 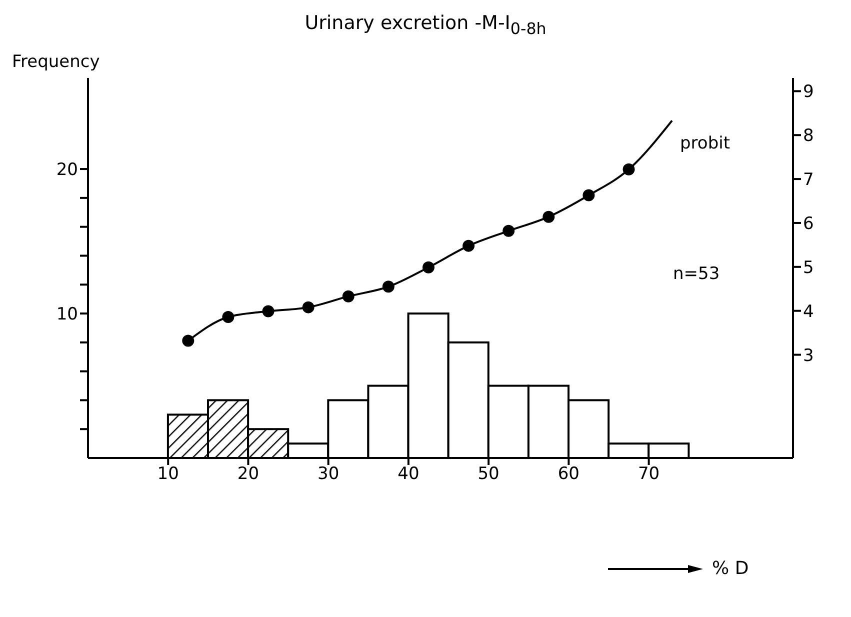 I want to click on y2-tick-label: 8, so click(x=808, y=136).